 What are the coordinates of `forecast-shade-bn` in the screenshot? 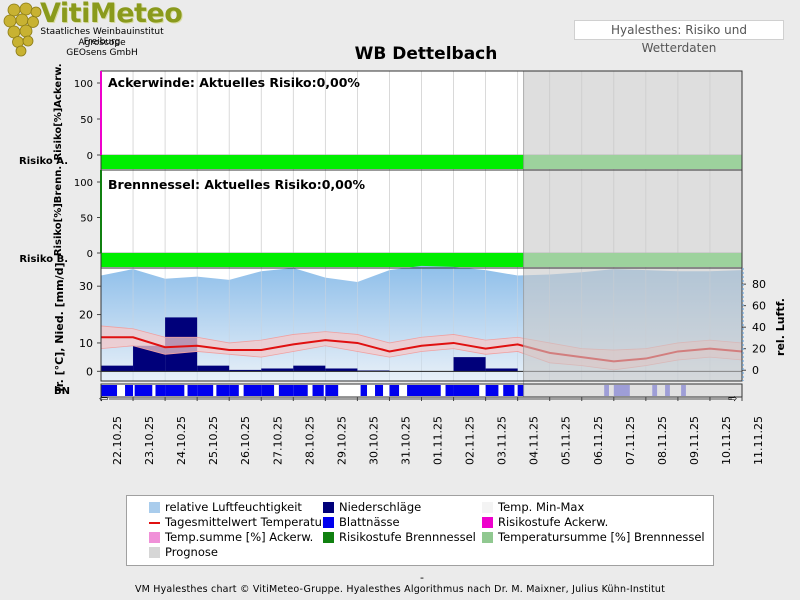 It's located at (632, 390).